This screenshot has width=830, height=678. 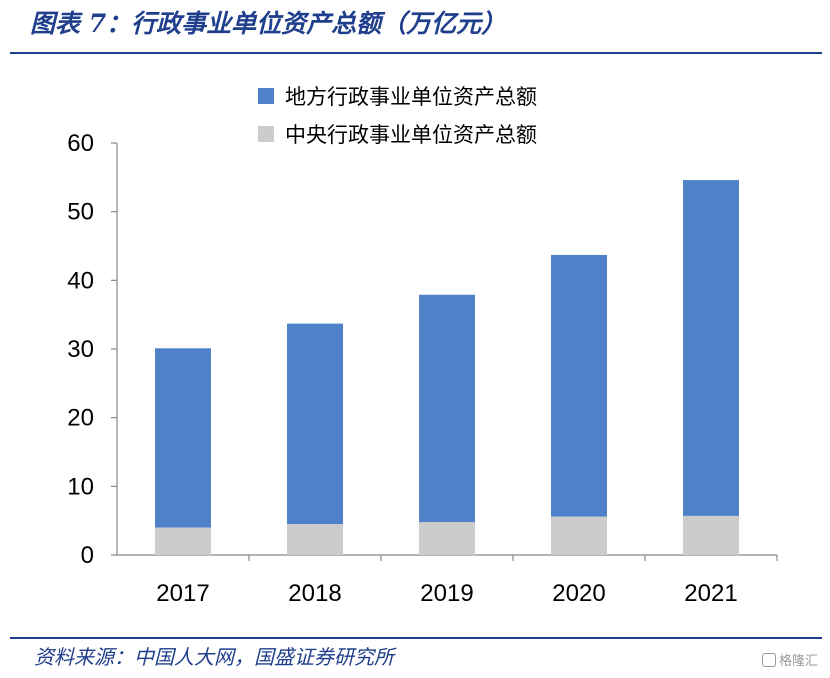 What do you see at coordinates (446, 593) in the screenshot?
I see `x-tick-label: 2019` at bounding box center [446, 593].